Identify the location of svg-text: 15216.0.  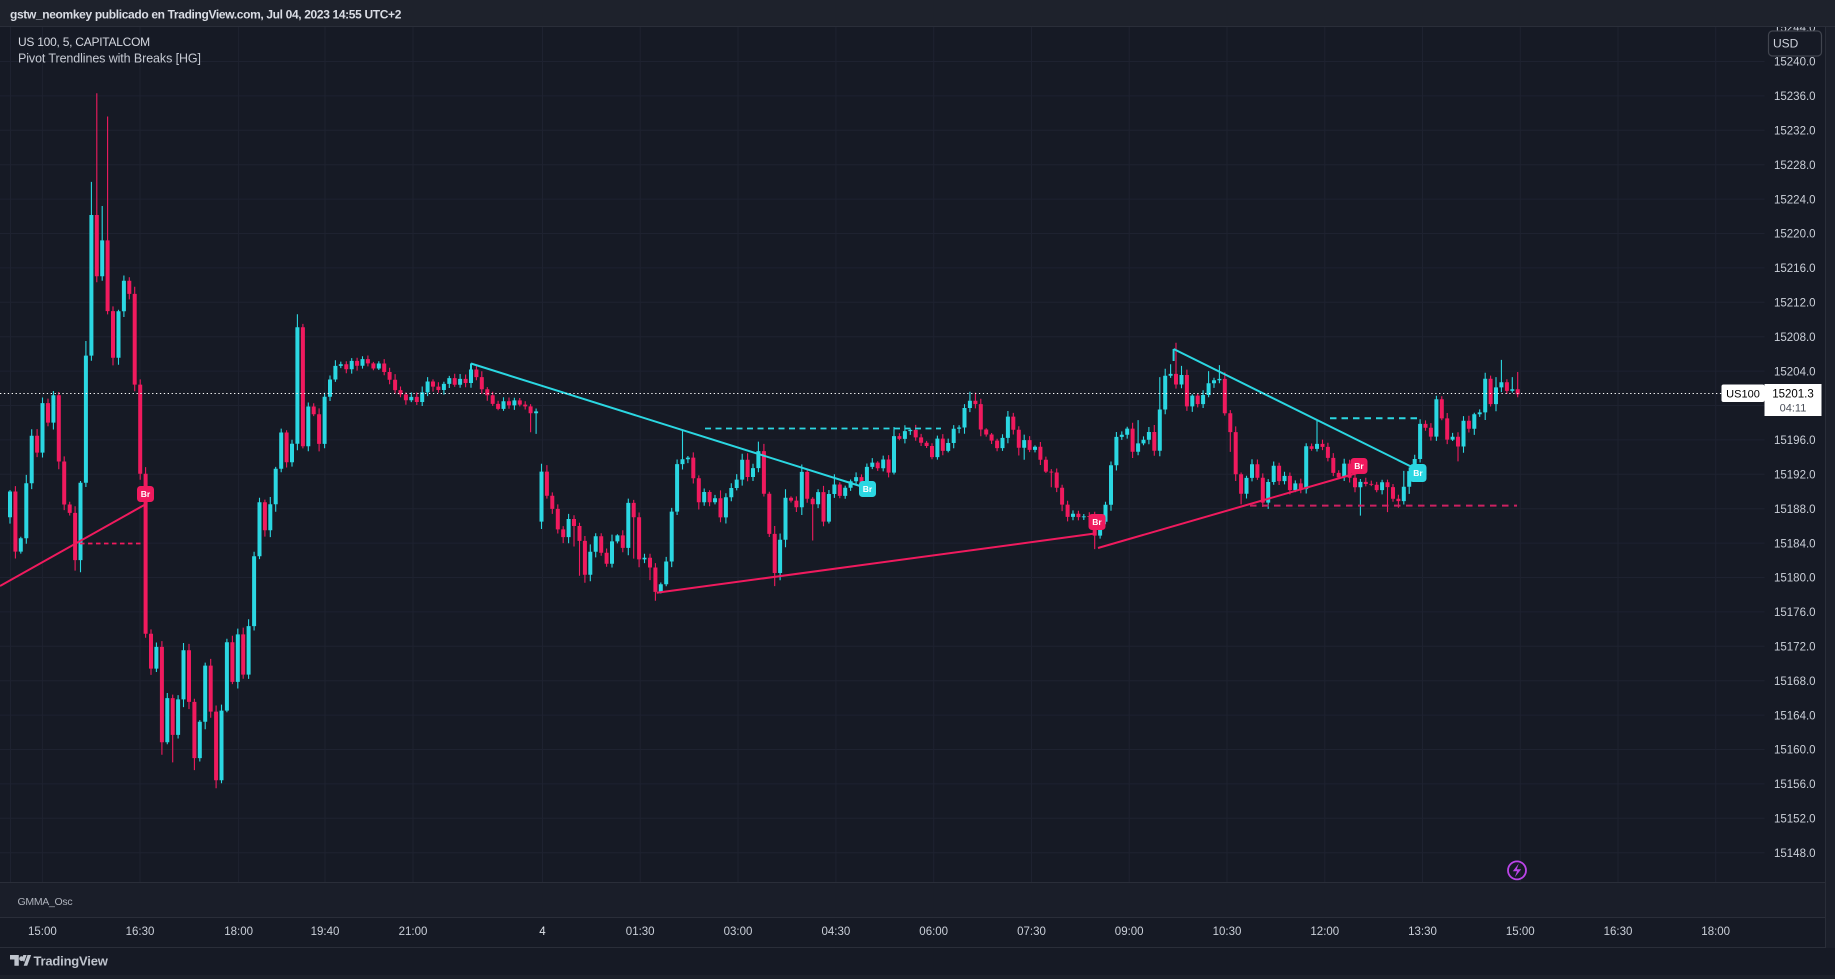
(1795, 269).